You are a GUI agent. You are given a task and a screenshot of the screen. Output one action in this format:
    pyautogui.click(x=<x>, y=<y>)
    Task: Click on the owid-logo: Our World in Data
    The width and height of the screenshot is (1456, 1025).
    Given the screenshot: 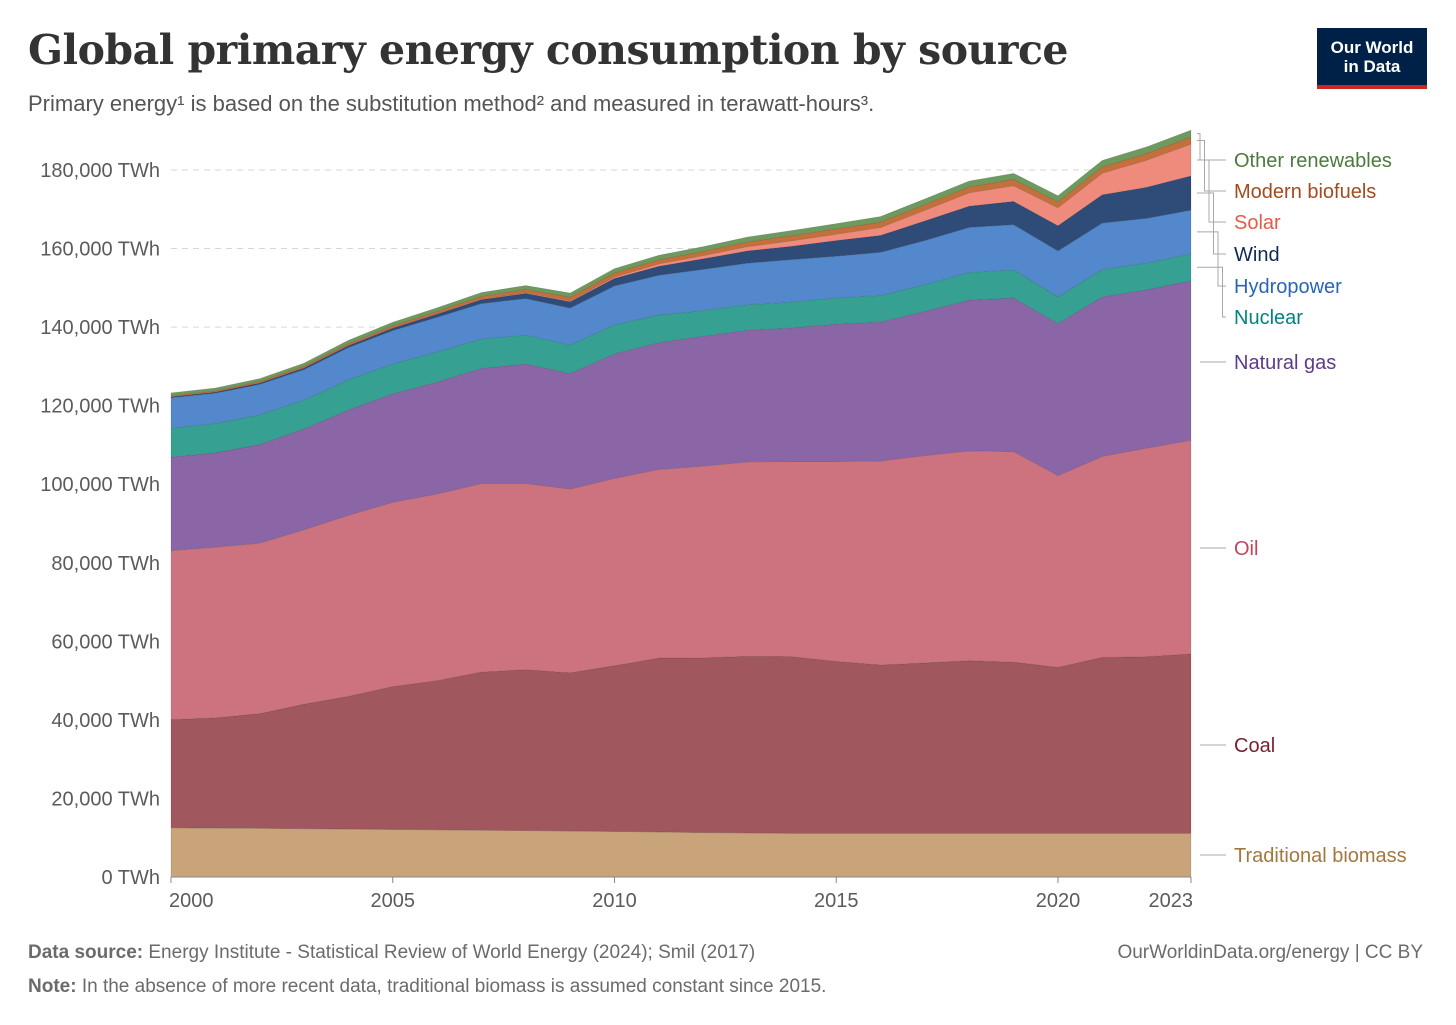 What is the action you would take?
    pyautogui.click(x=1372, y=58)
    